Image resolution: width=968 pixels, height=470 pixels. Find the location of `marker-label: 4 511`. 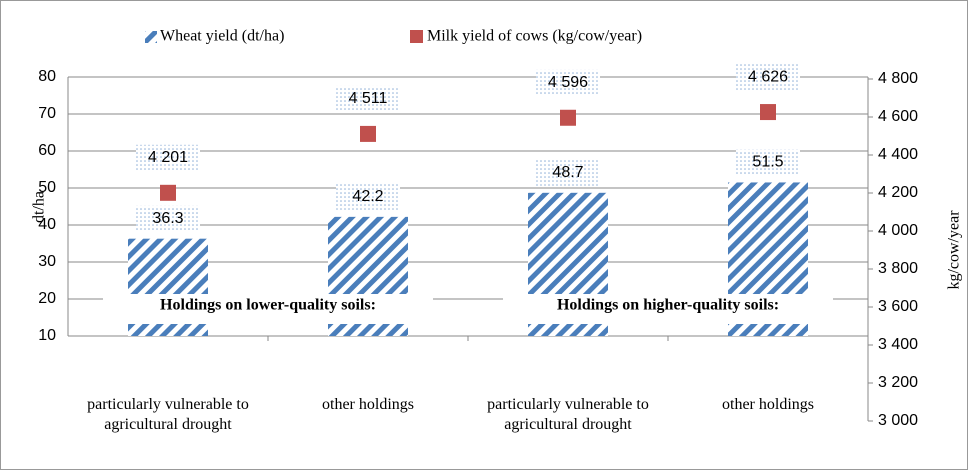

marker-label: 4 511 is located at coordinates (368, 98).